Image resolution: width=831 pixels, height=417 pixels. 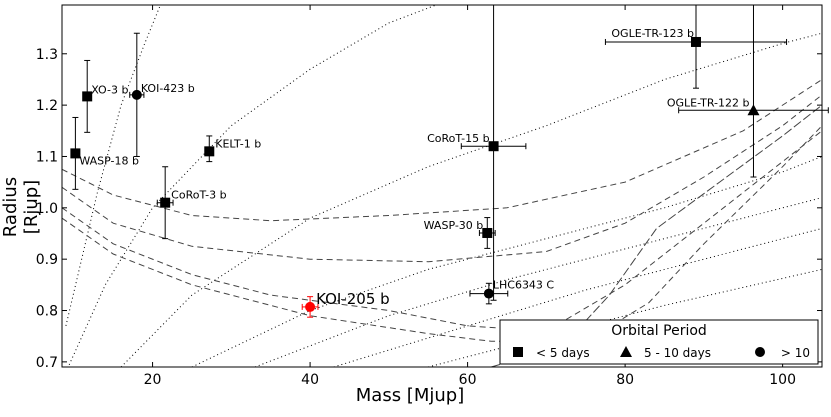 What do you see at coordinates (695, 41) in the screenshot?
I see `ogle-tr-123-b-marker` at bounding box center [695, 41].